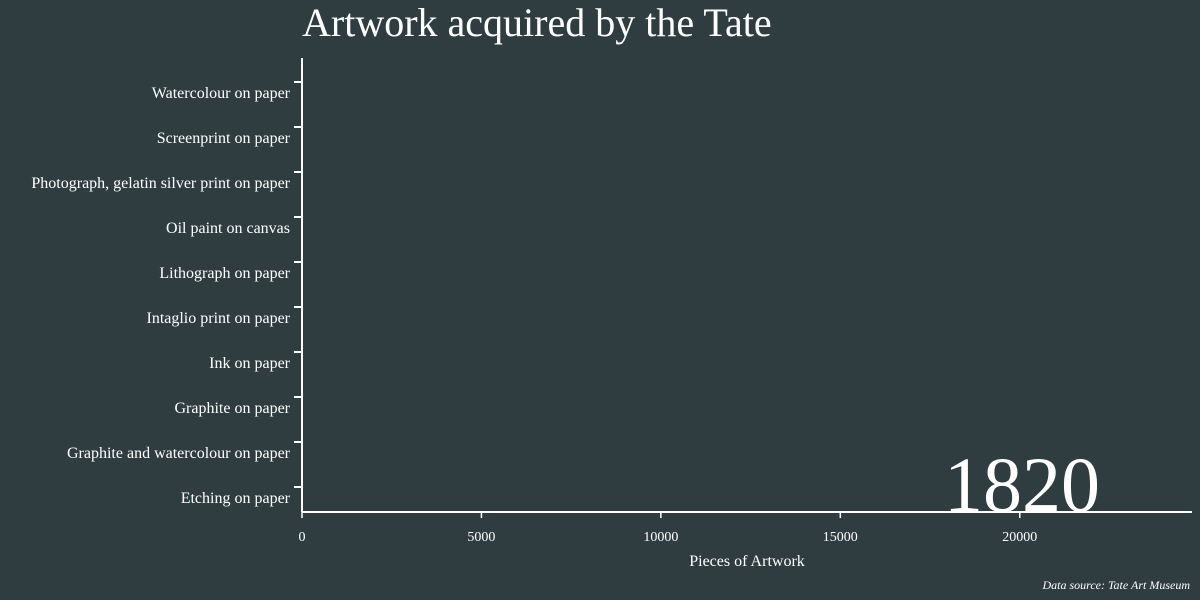 Image resolution: width=1200 pixels, height=600 pixels. What do you see at coordinates (218, 318) in the screenshot?
I see `category-label: Intaglio print on paper` at bounding box center [218, 318].